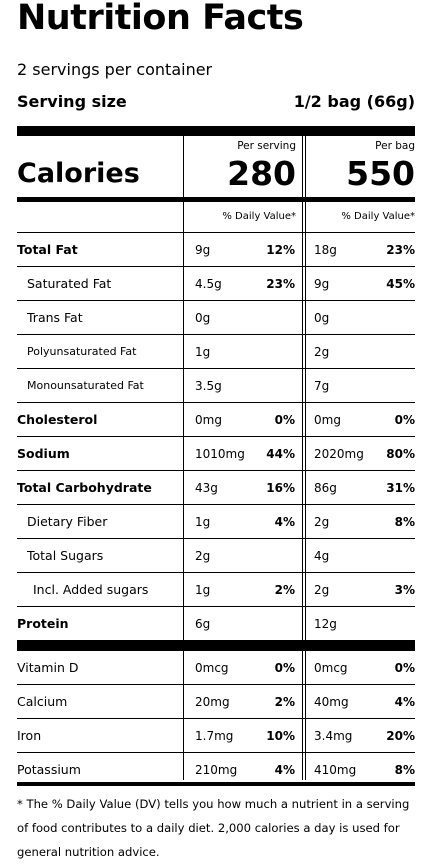 The height and width of the screenshot is (866, 431). Describe the element at coordinates (404, 590) in the screenshot. I see `dv-percent-per-bag: 3%` at that location.